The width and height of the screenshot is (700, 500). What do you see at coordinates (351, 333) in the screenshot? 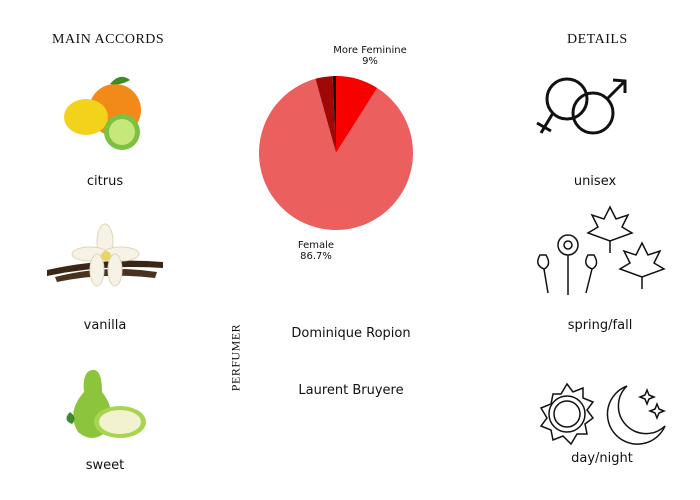
I see `perfumer-name: Dominique Ropion` at bounding box center [351, 333].